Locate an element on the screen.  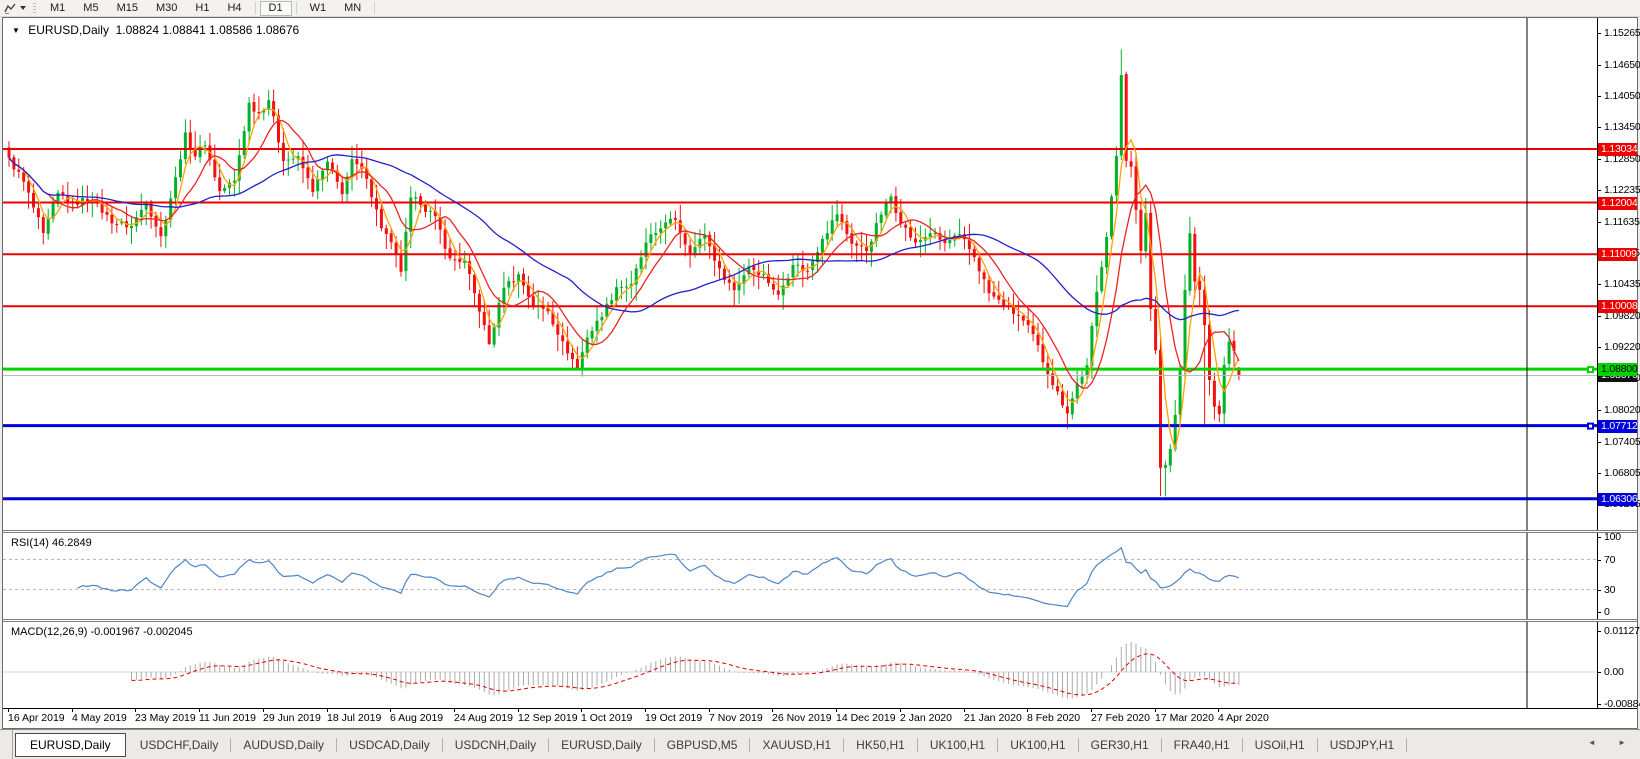
price-tick-label: 1.09820 is located at coordinates (1622, 316).